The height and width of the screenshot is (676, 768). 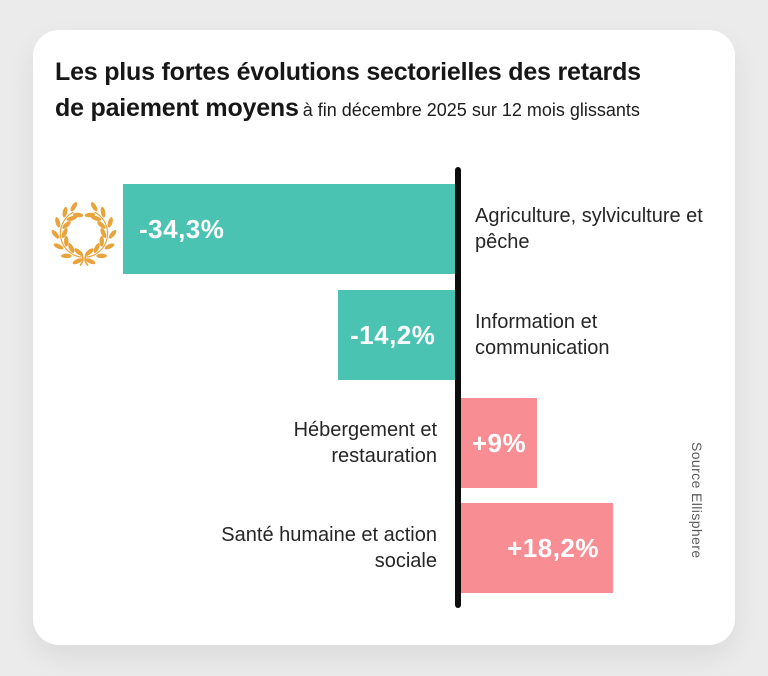 I want to click on bar-value-label: +9%, so click(x=499, y=442).